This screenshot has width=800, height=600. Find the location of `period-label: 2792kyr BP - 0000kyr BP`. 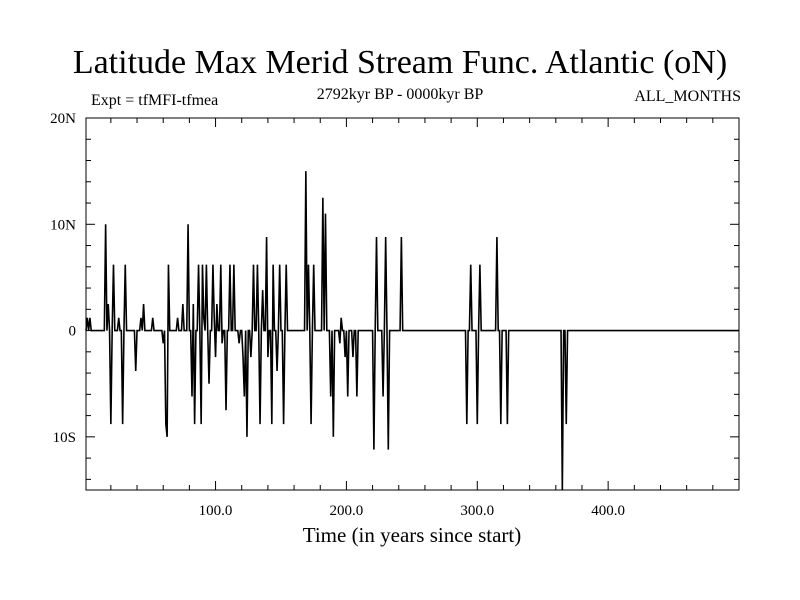

period-label: 2792kyr BP - 0000kyr BP is located at coordinates (400, 94).